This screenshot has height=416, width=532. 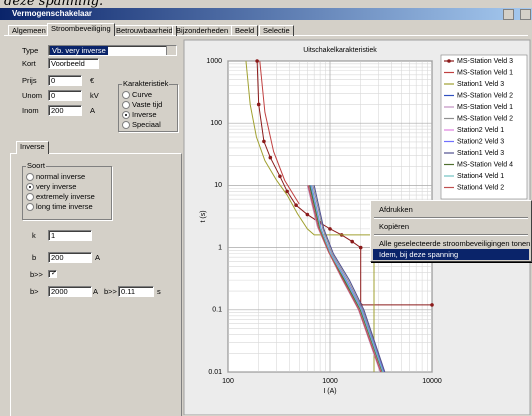 What do you see at coordinates (54, 4) in the screenshot?
I see `caption: deze spanning.` at bounding box center [54, 4].